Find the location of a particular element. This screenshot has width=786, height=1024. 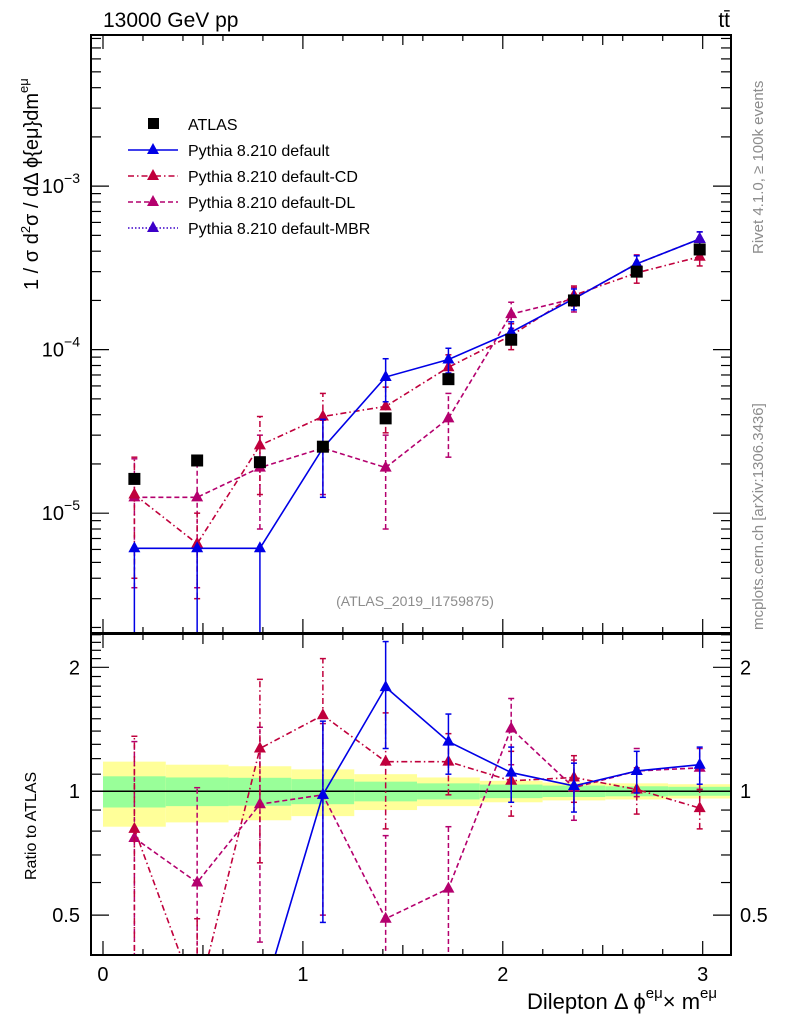

x-axis-label: Dilepton Δ ϕeμ× meμ is located at coordinates (622, 999).